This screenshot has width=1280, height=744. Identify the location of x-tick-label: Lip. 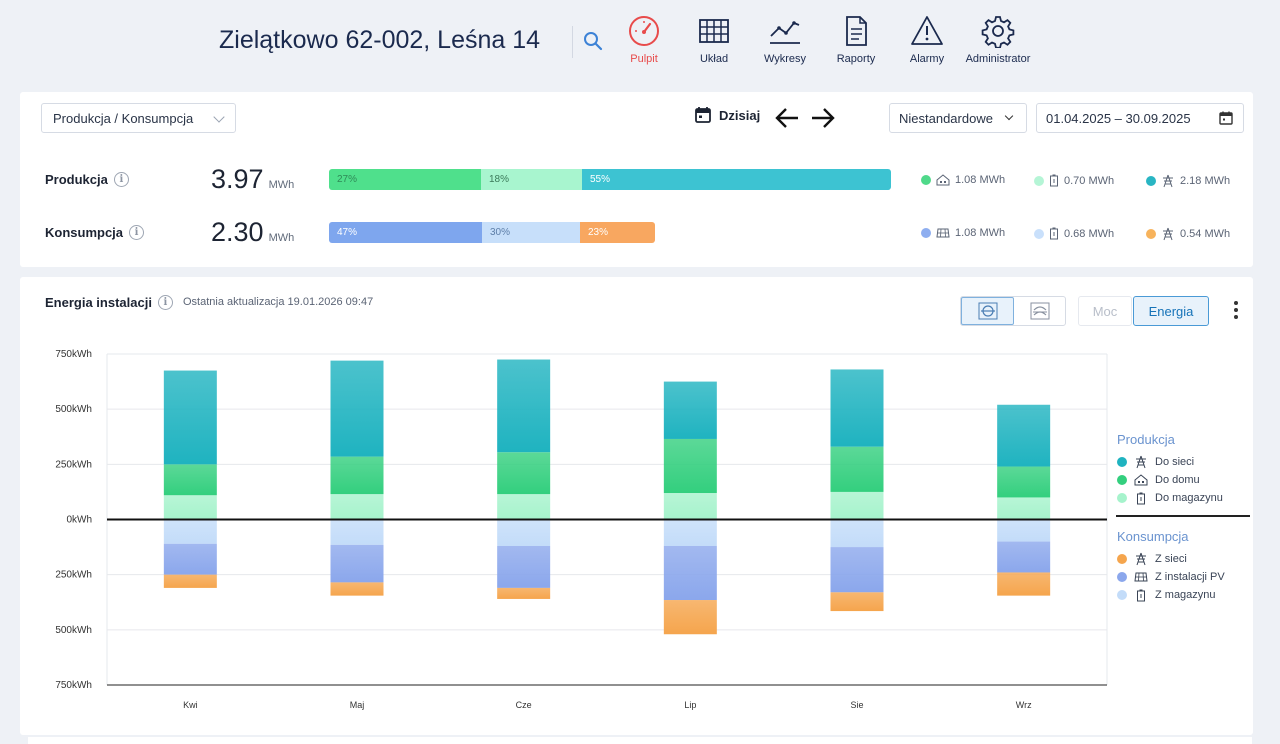
(690, 705).